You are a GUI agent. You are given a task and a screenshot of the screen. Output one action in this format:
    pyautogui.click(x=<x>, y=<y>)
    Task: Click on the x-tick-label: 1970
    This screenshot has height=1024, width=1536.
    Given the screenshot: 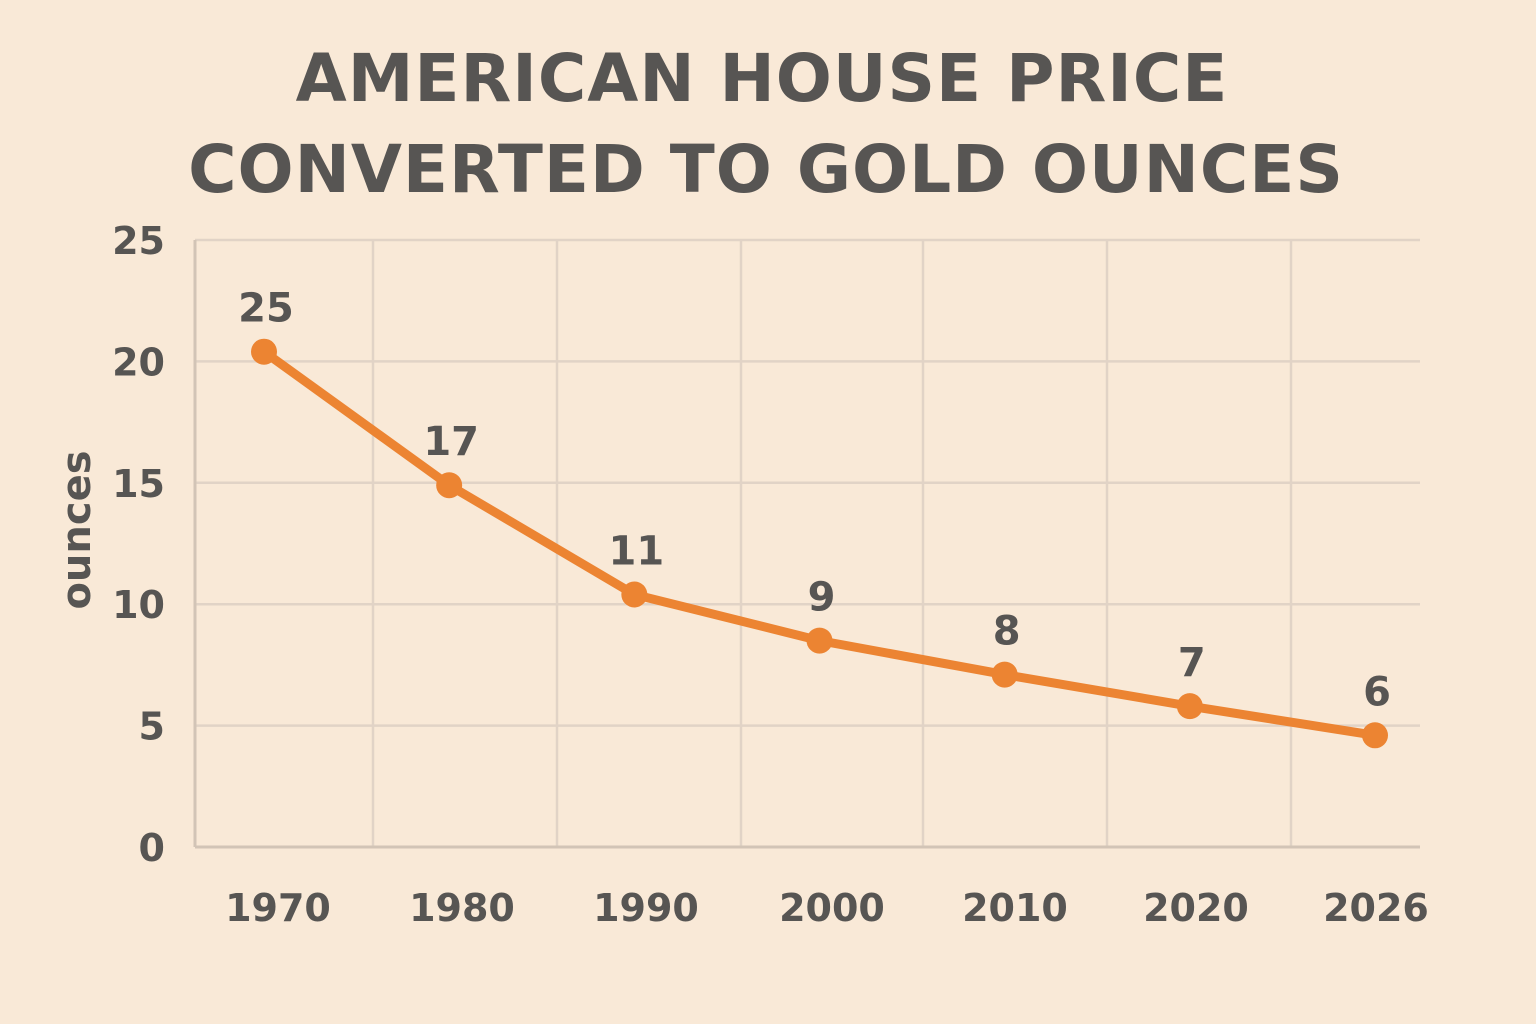 What is the action you would take?
    pyautogui.click(x=278, y=908)
    